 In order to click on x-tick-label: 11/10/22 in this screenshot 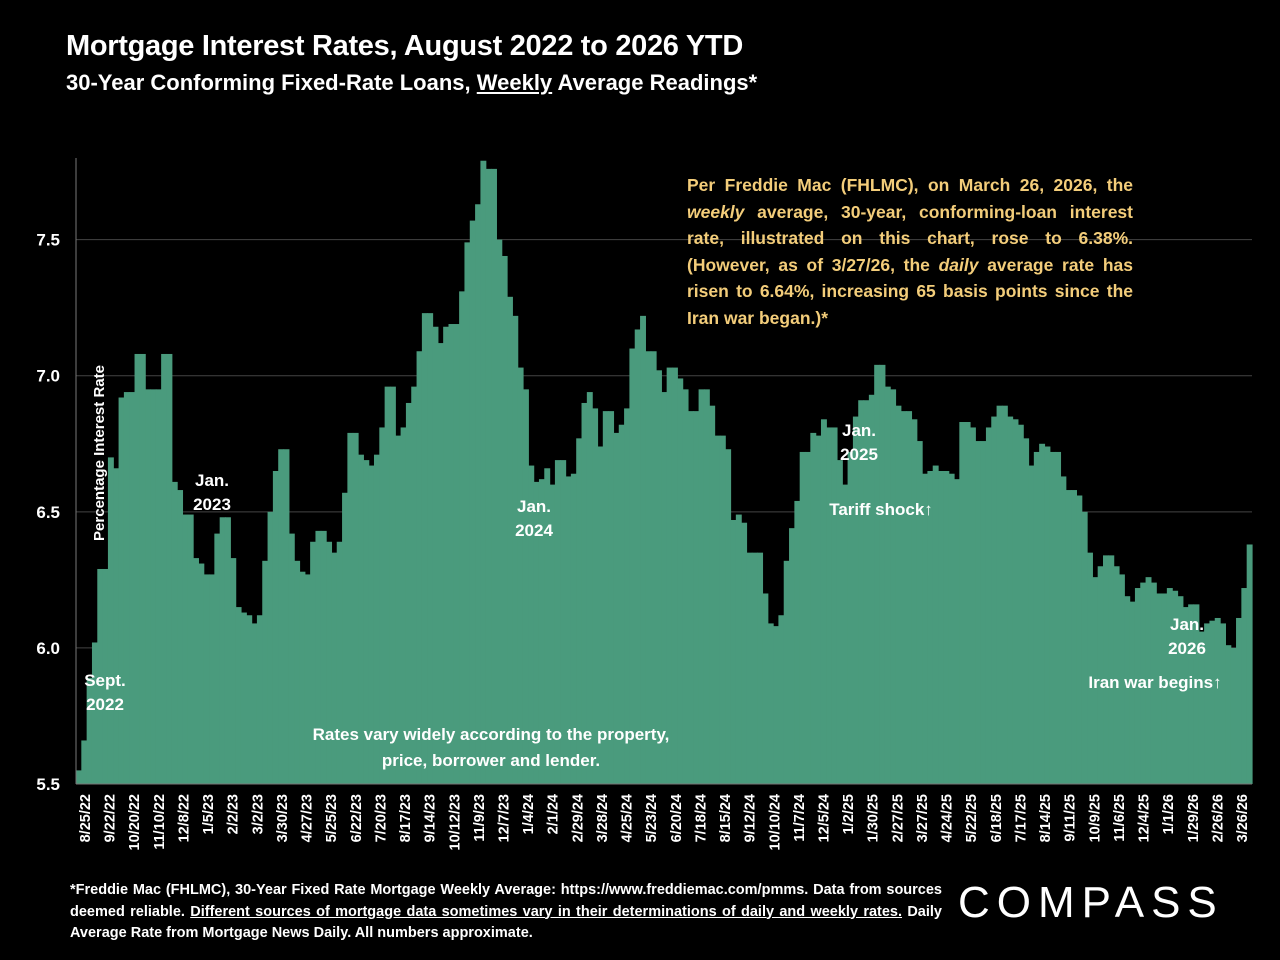, I will do `click(160, 822)`.